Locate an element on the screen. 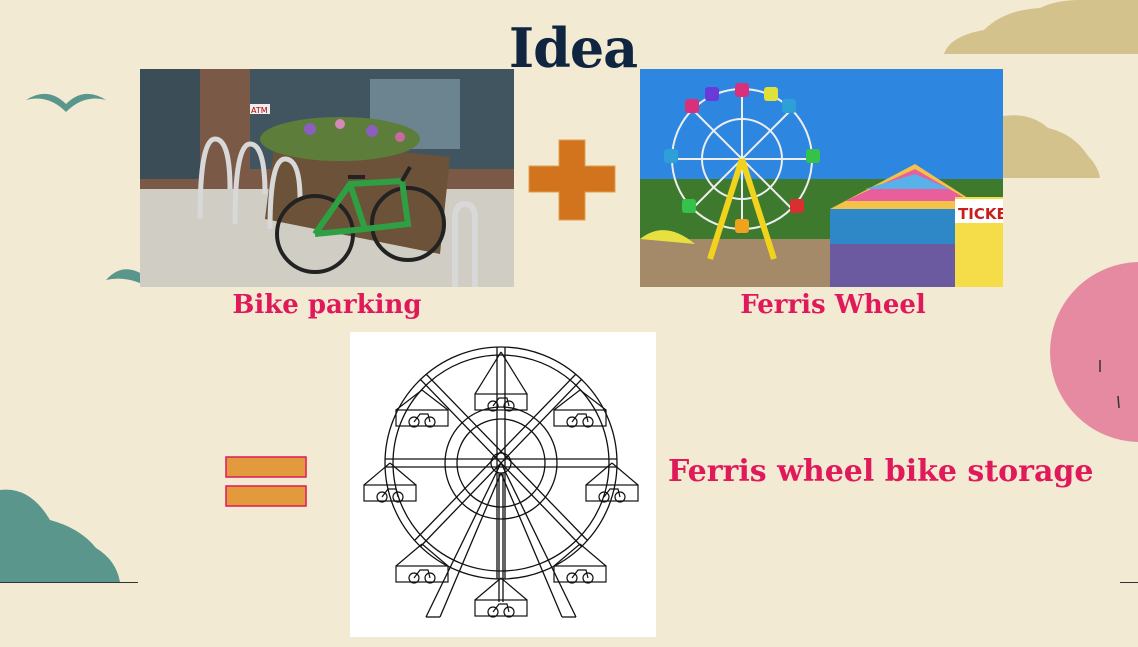 This screenshot has width=1138, height=647. ferris-wheel-caption: Ferris Wheel is located at coordinates (833, 305).